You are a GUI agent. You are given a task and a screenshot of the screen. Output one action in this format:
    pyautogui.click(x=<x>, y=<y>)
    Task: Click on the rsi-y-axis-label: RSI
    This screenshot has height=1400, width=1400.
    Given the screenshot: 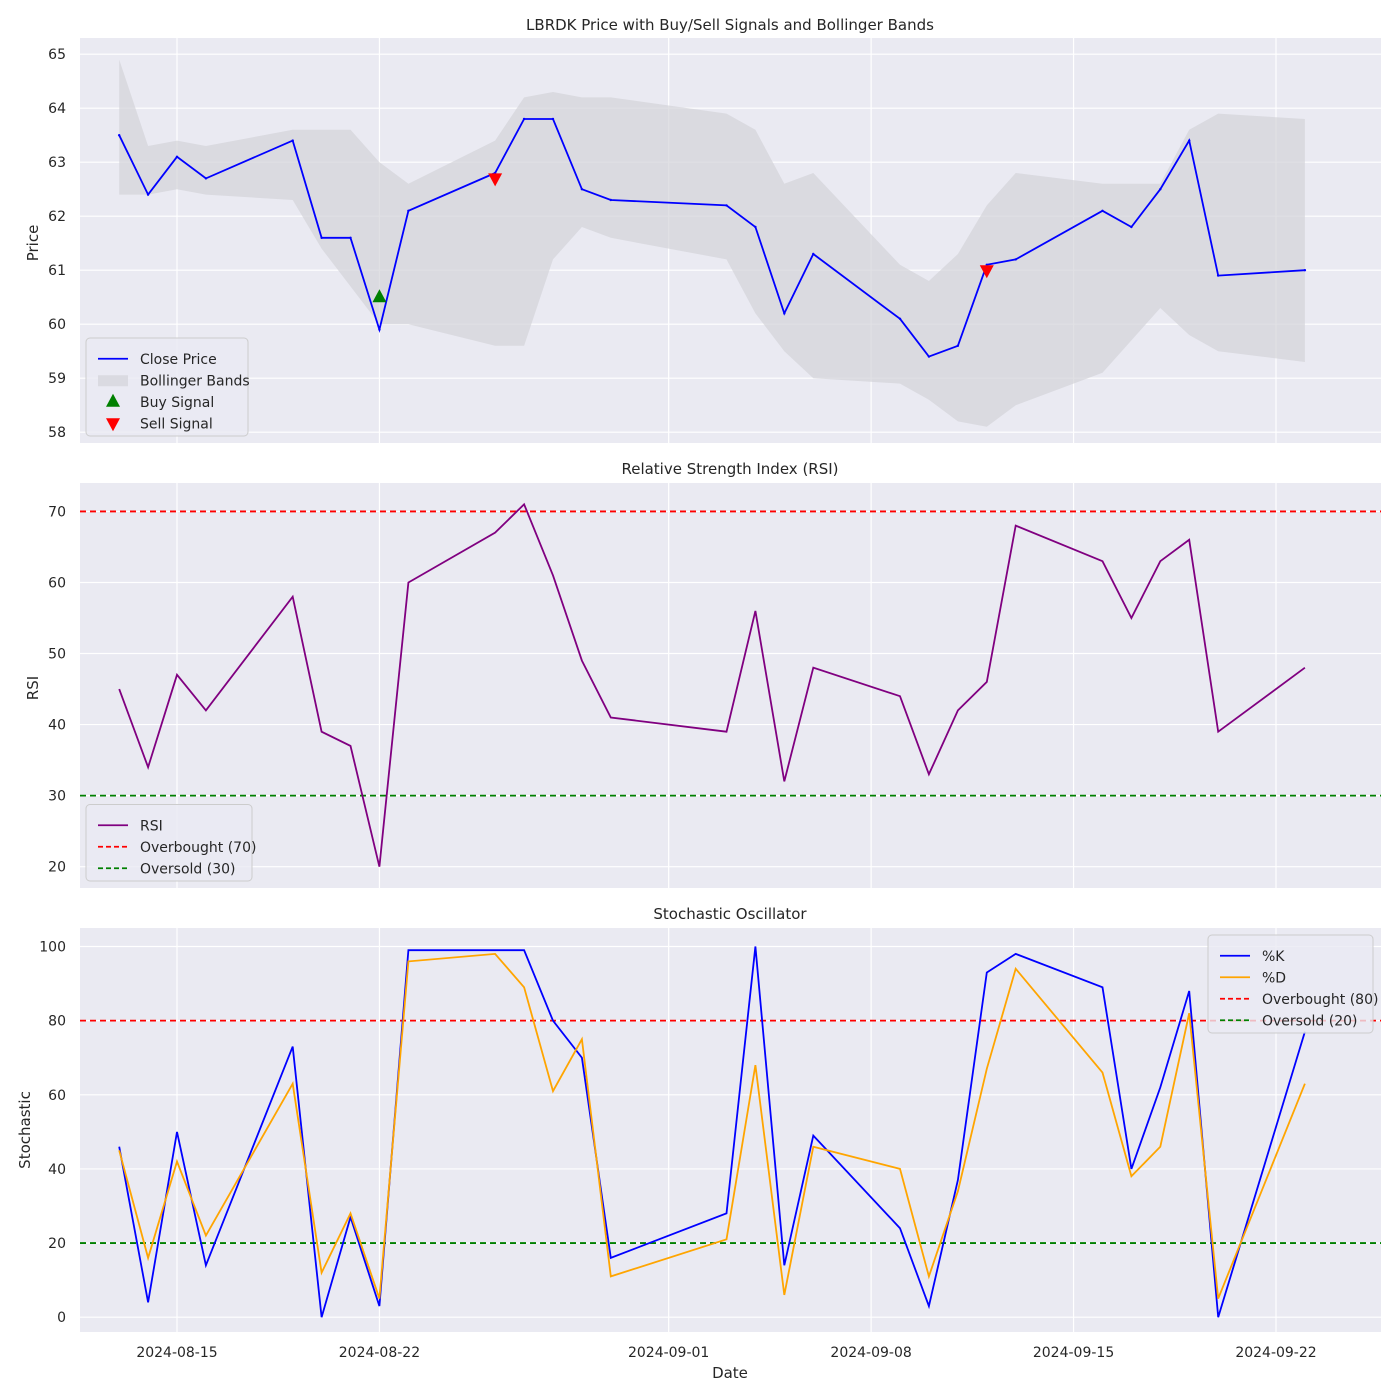 What is the action you would take?
    pyautogui.click(x=33, y=688)
    